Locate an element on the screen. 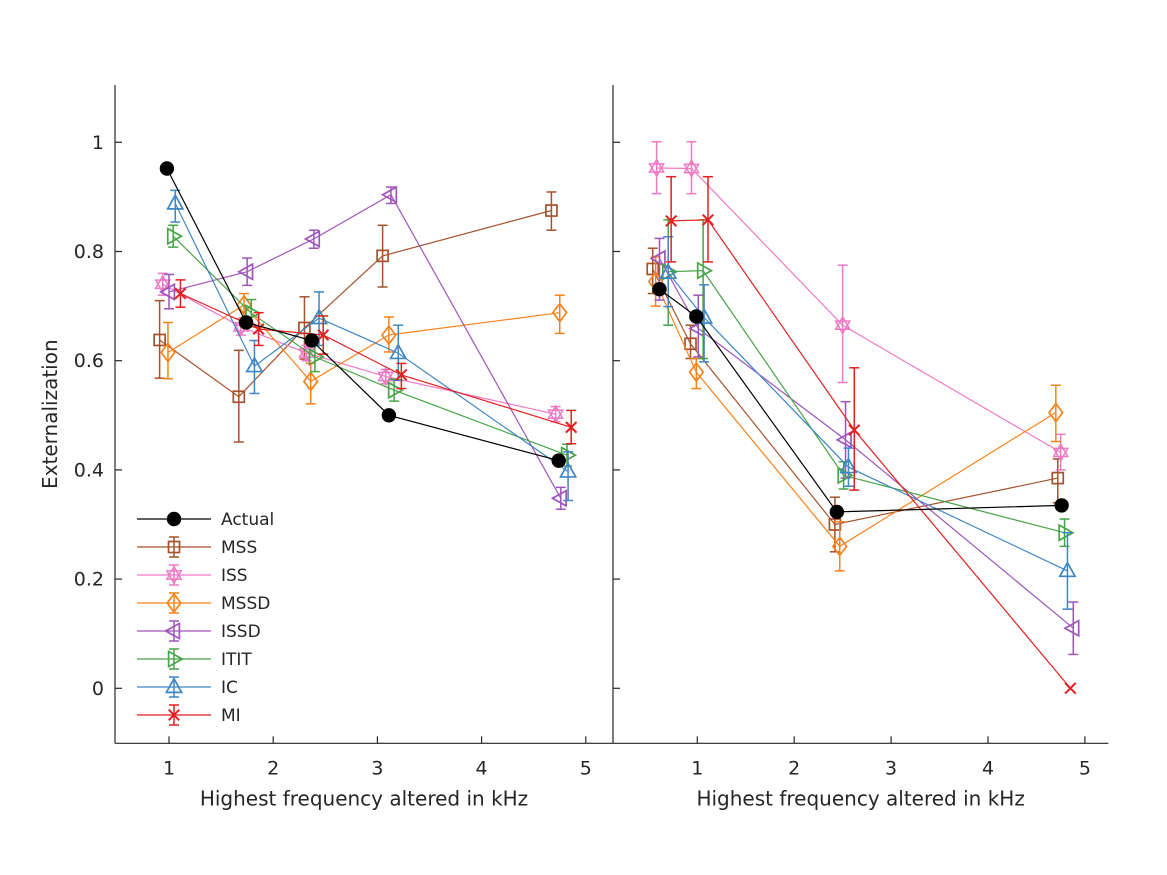 Image resolution: width=1167 pixels, height=875 pixels. legend-item-MI: MI is located at coordinates (189, 715).